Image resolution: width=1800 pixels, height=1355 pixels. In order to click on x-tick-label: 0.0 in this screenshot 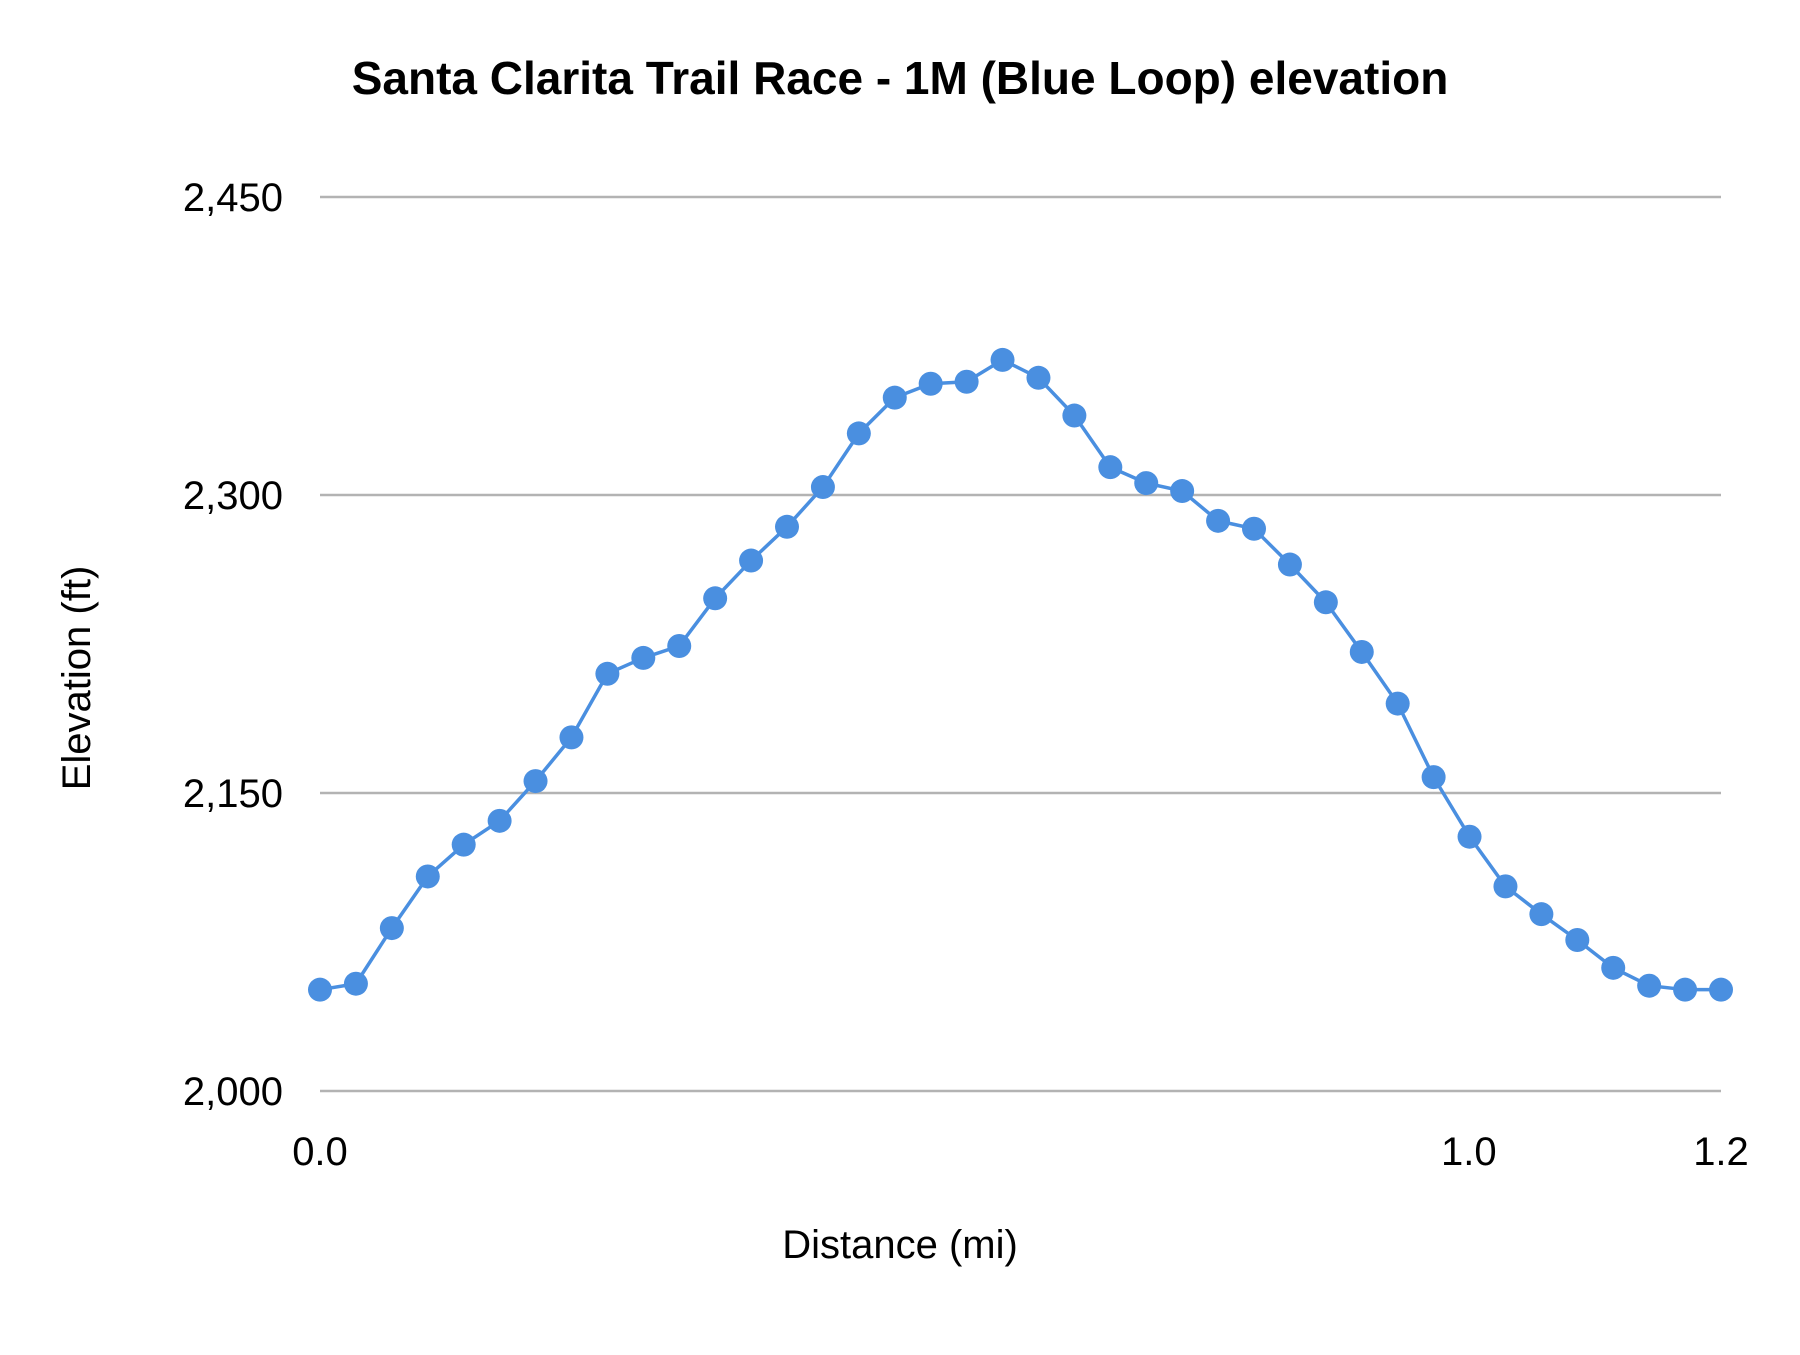, I will do `click(320, 1152)`.